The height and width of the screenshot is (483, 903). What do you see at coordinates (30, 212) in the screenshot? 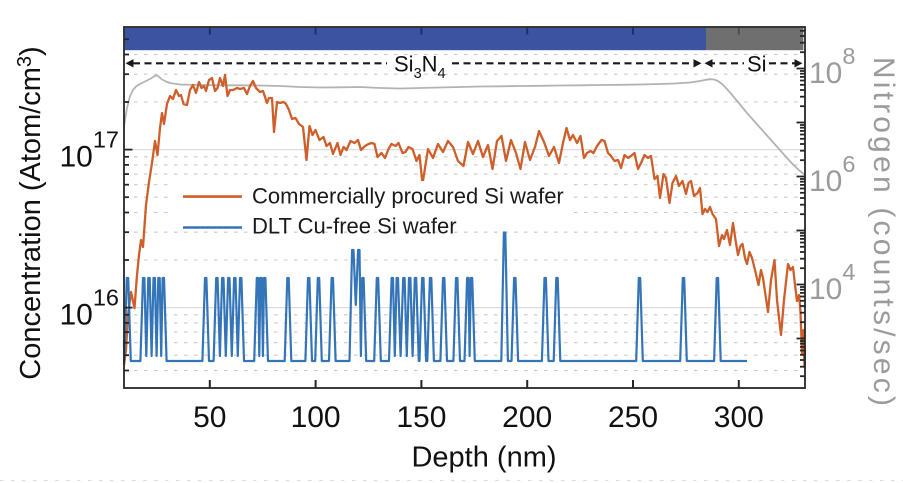
I see `svg-text: Concentration (Atom/cm3)` at bounding box center [30, 212].